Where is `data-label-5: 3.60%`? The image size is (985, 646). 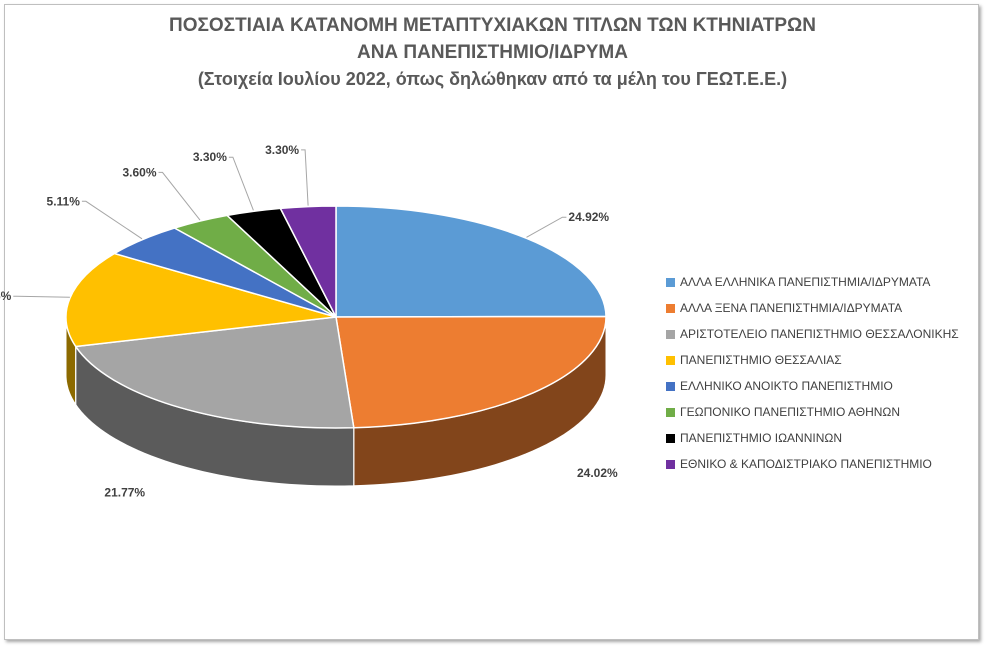 data-label-5: 3.60% is located at coordinates (139, 172).